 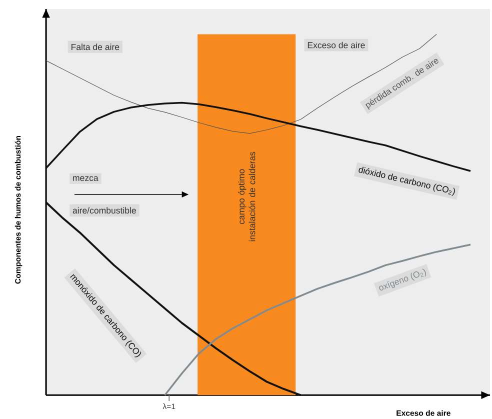 What do you see at coordinates (402, 279) in the screenshot?
I see `text: oxígeno (O$_{2}$)` at bounding box center [402, 279].